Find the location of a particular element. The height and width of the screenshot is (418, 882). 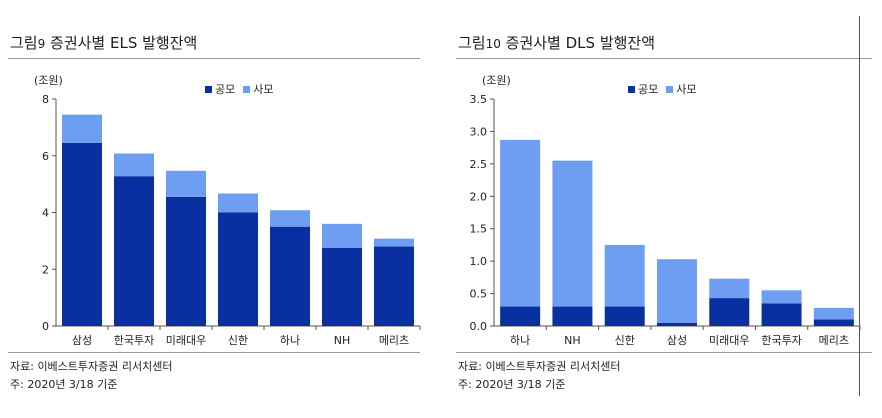

y-tick-label: 0.0 is located at coordinates (479, 326).